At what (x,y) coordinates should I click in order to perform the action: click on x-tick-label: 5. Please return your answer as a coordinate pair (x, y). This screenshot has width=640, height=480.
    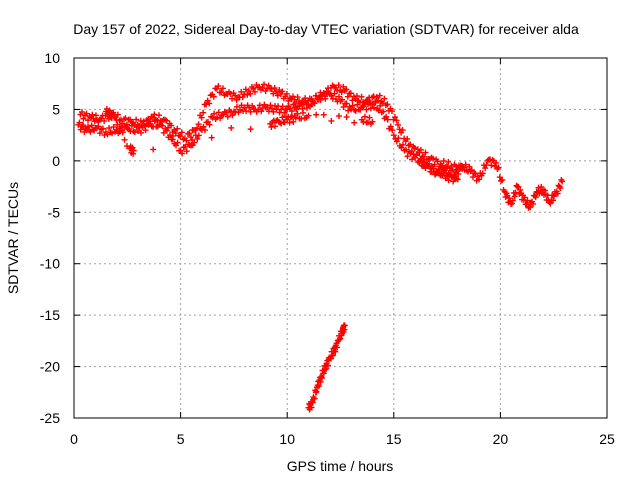
    Looking at the image, I should click on (181, 439).